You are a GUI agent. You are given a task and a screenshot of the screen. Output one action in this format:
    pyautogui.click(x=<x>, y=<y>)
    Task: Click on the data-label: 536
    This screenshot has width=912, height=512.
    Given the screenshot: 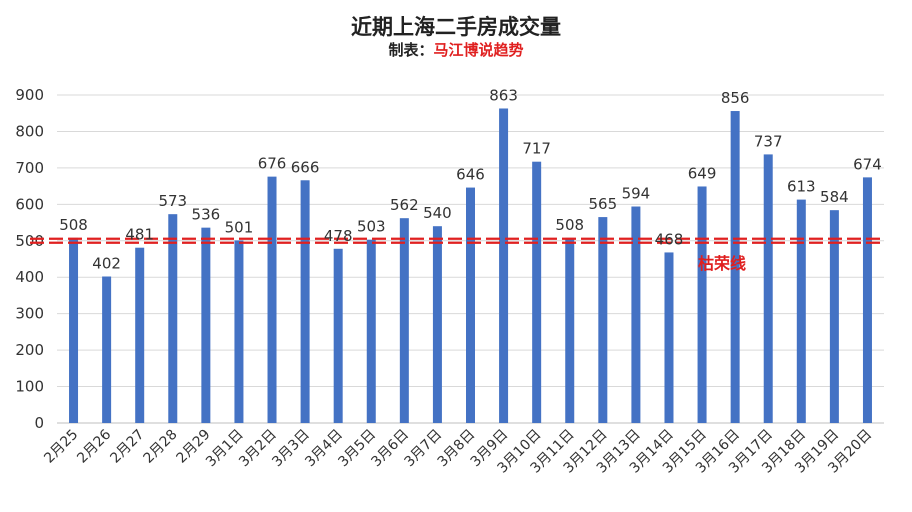 What is the action you would take?
    pyautogui.click(x=206, y=215)
    